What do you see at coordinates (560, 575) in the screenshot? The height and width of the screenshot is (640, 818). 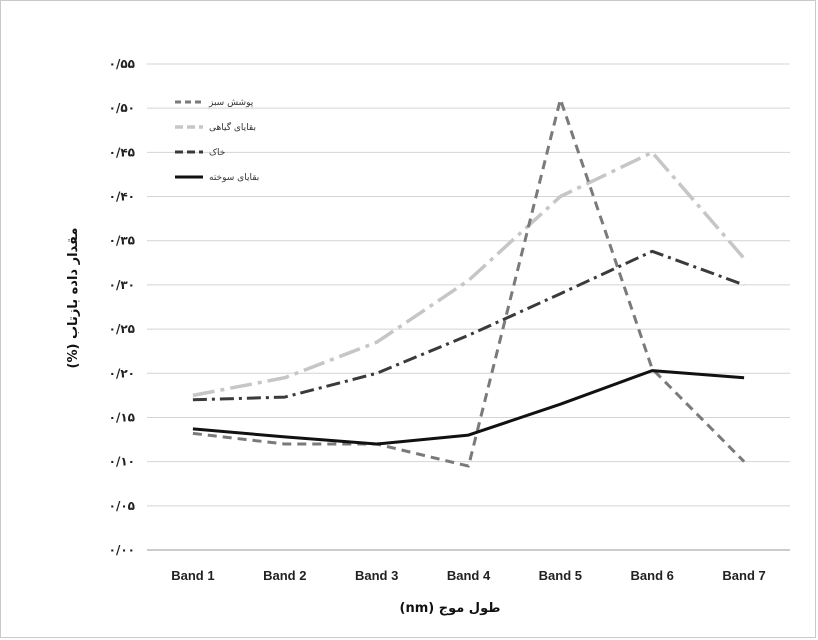 I see `x-tick-label: Band 5` at bounding box center [560, 575].